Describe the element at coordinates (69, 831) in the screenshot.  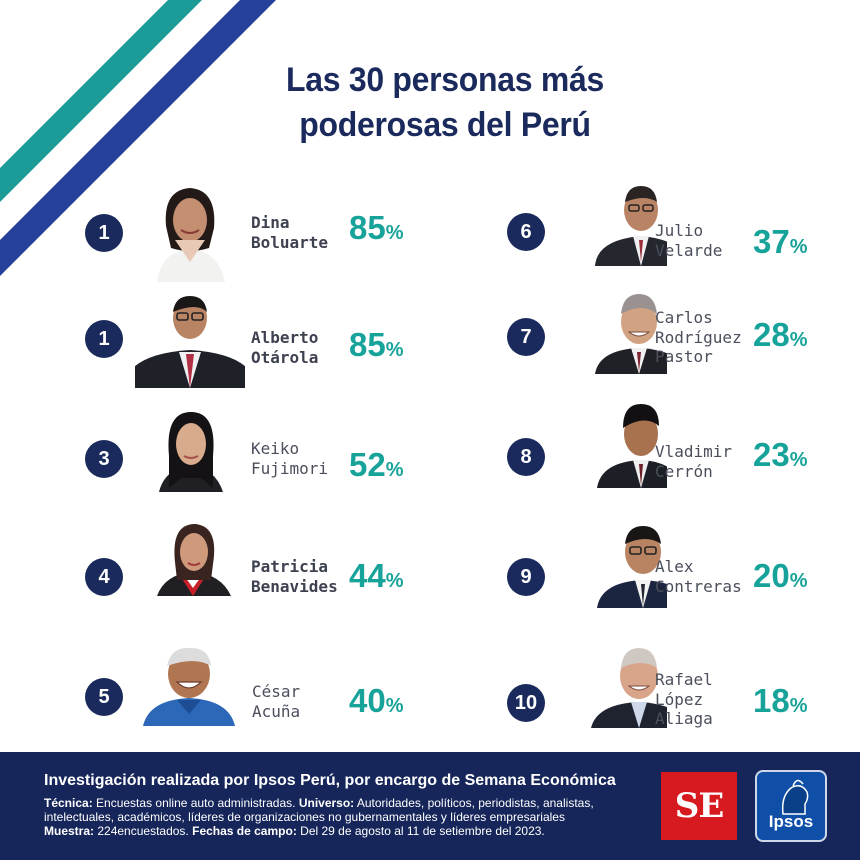
I see `muestra-label: Muestra:` at that location.